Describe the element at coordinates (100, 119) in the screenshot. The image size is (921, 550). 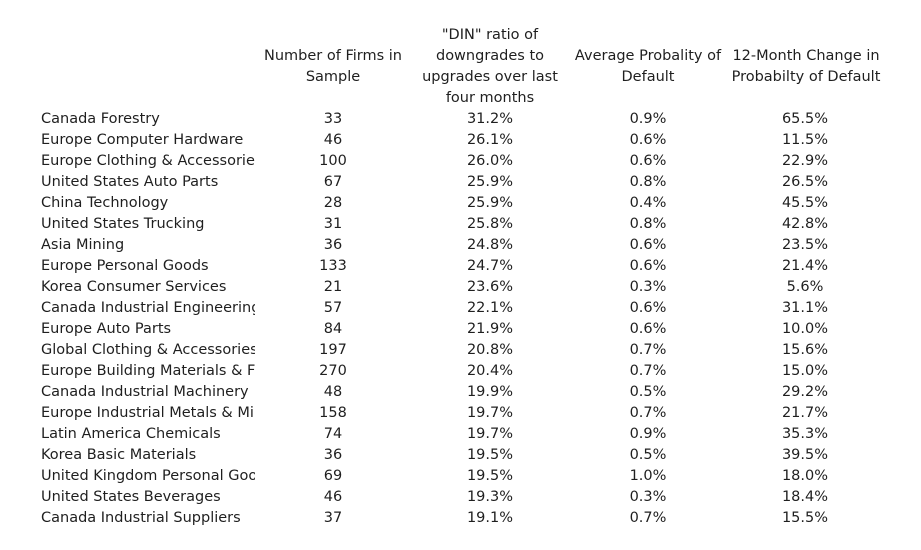
I see `sector-name: Canada Forestry` at that location.